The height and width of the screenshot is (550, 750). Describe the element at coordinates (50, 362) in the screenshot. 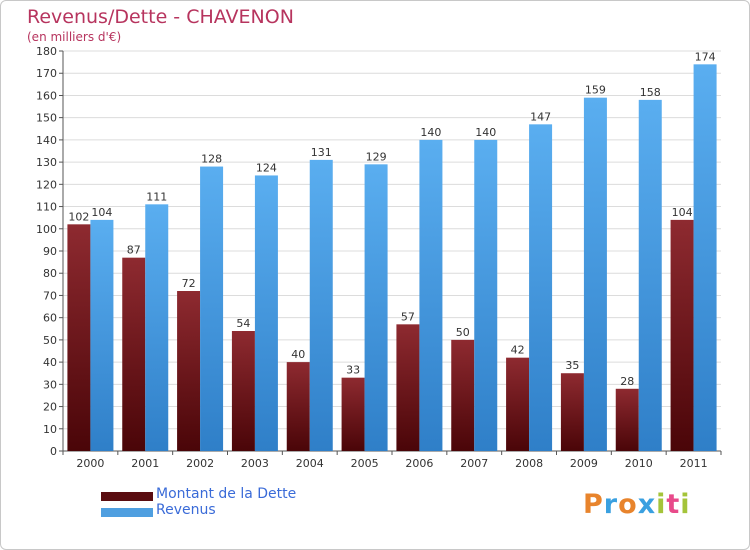

I see `y-tick-label: 40` at that location.